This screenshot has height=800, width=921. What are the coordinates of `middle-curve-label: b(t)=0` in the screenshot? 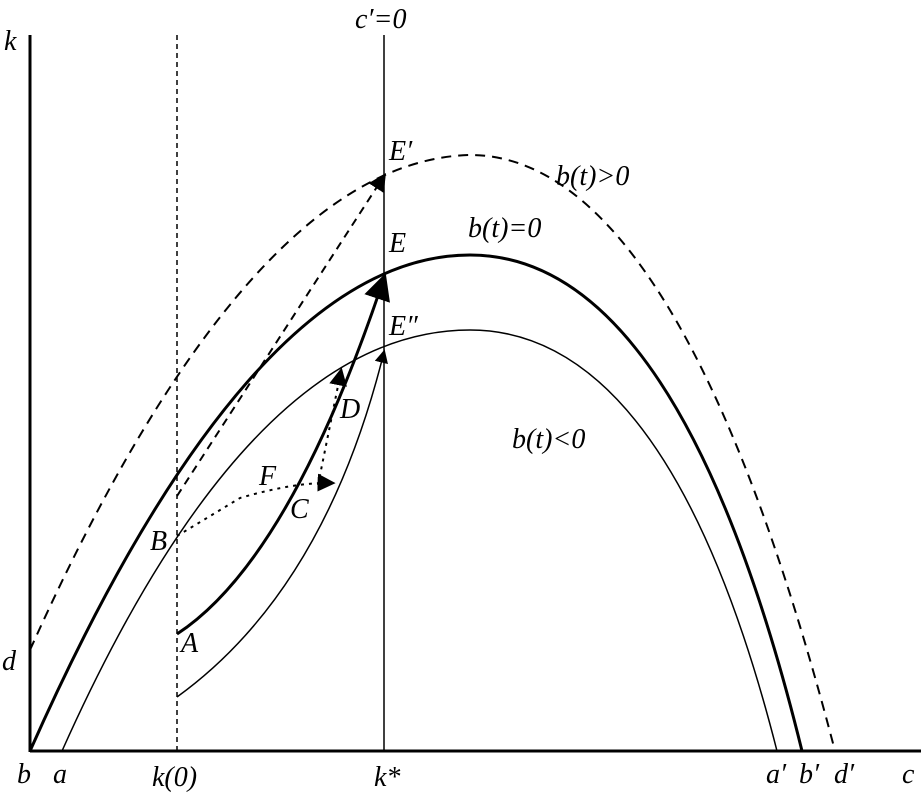 It's located at (504, 228).